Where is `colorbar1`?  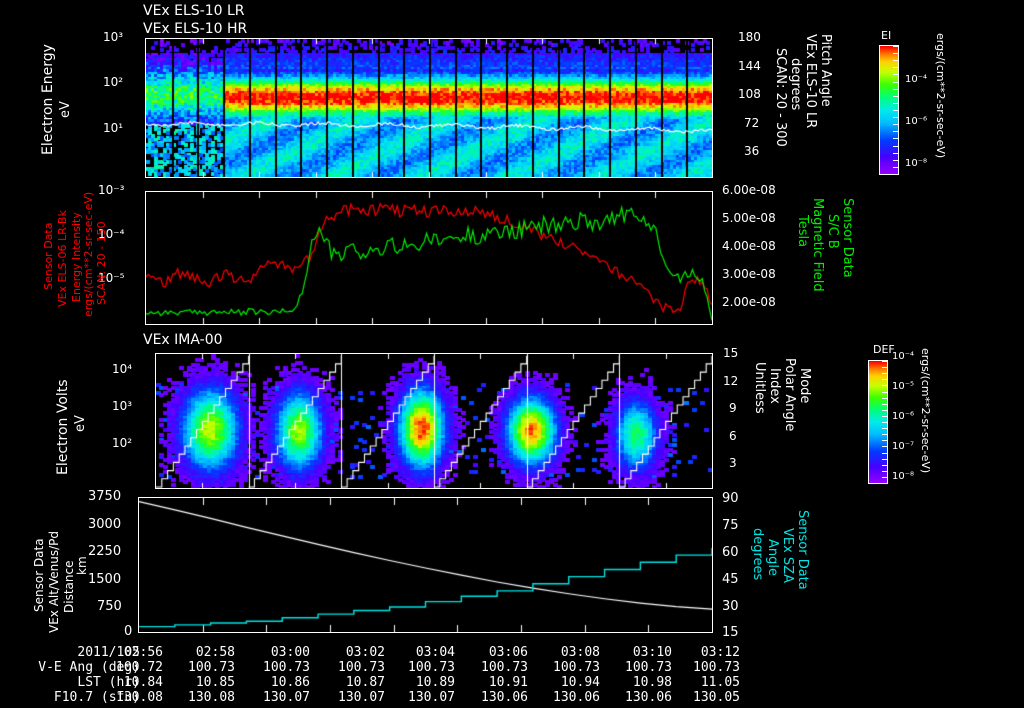 colorbar1 is located at coordinates (889, 110).